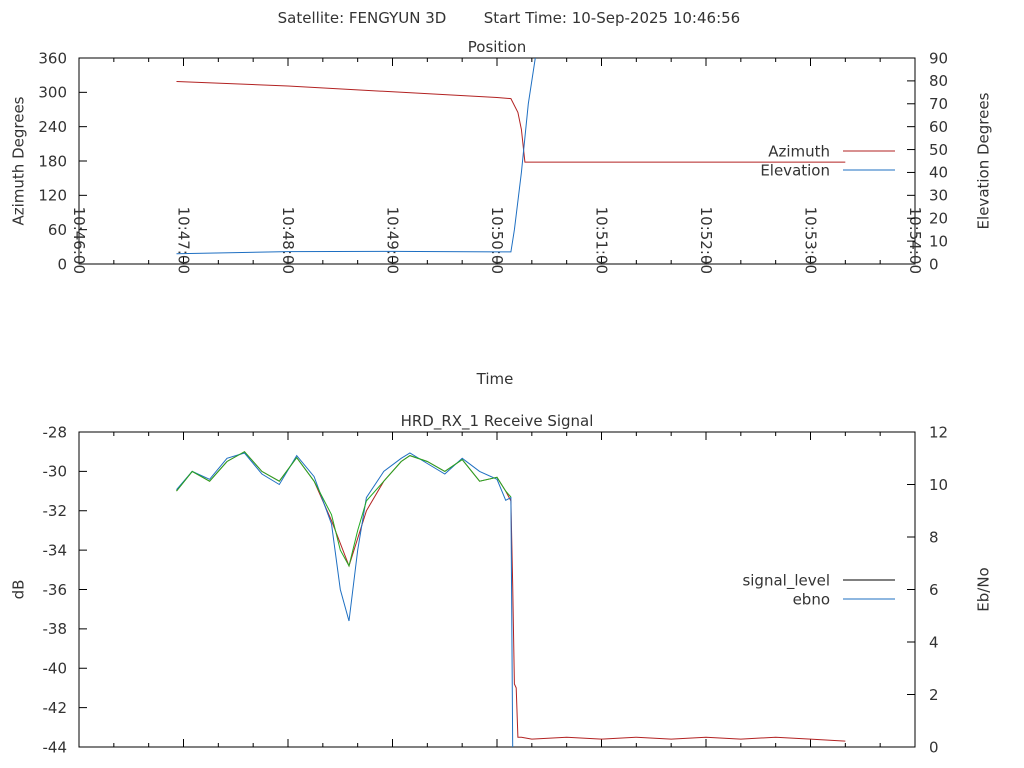 This screenshot has width=1024, height=768. I want to click on chart-title: HRD_RX_1 Receive Signal, so click(497, 421).